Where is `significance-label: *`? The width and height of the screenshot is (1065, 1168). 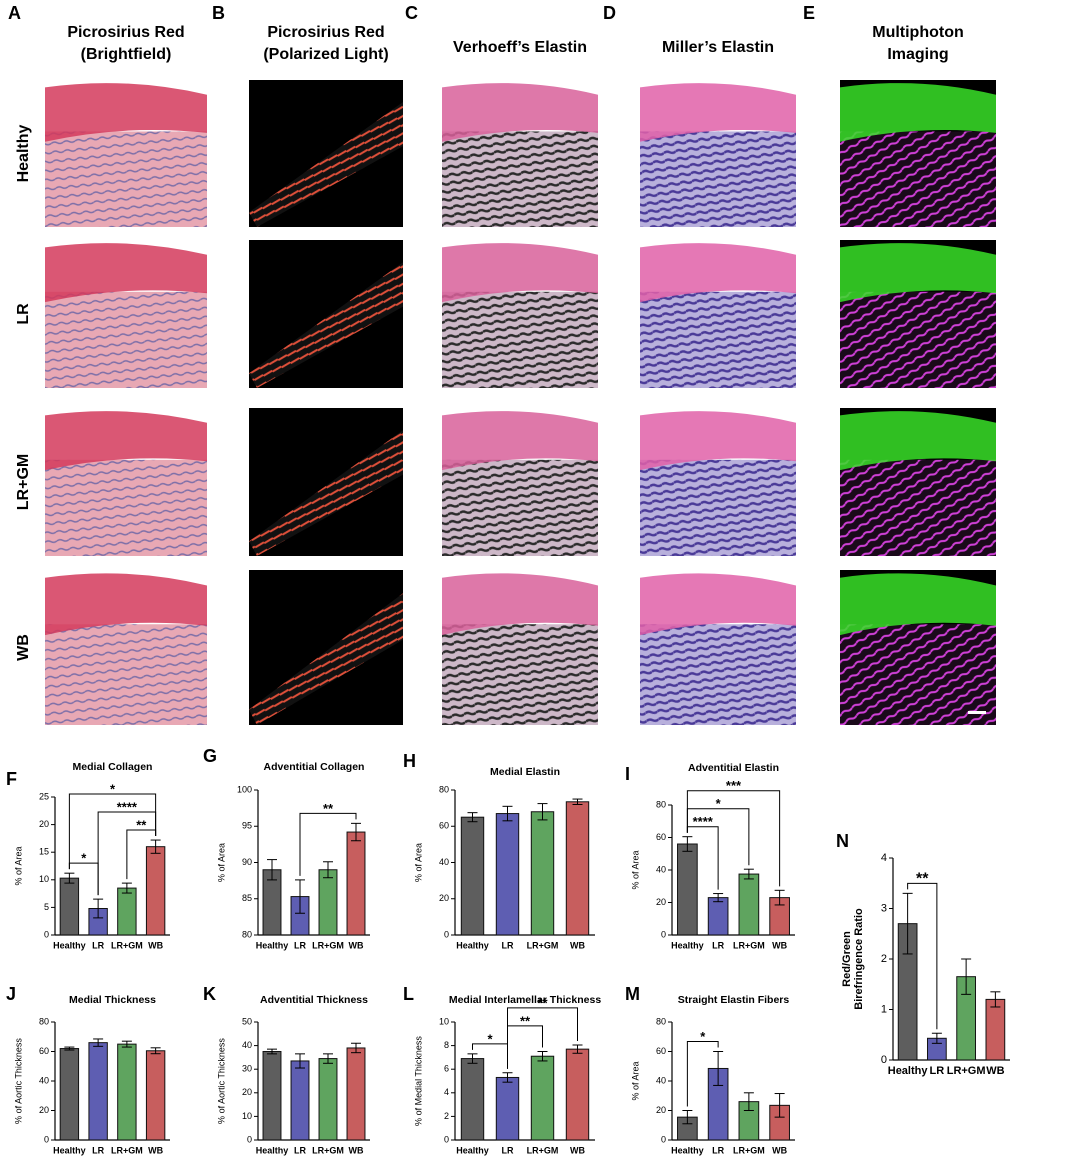 significance-label: * is located at coordinates (719, 803).